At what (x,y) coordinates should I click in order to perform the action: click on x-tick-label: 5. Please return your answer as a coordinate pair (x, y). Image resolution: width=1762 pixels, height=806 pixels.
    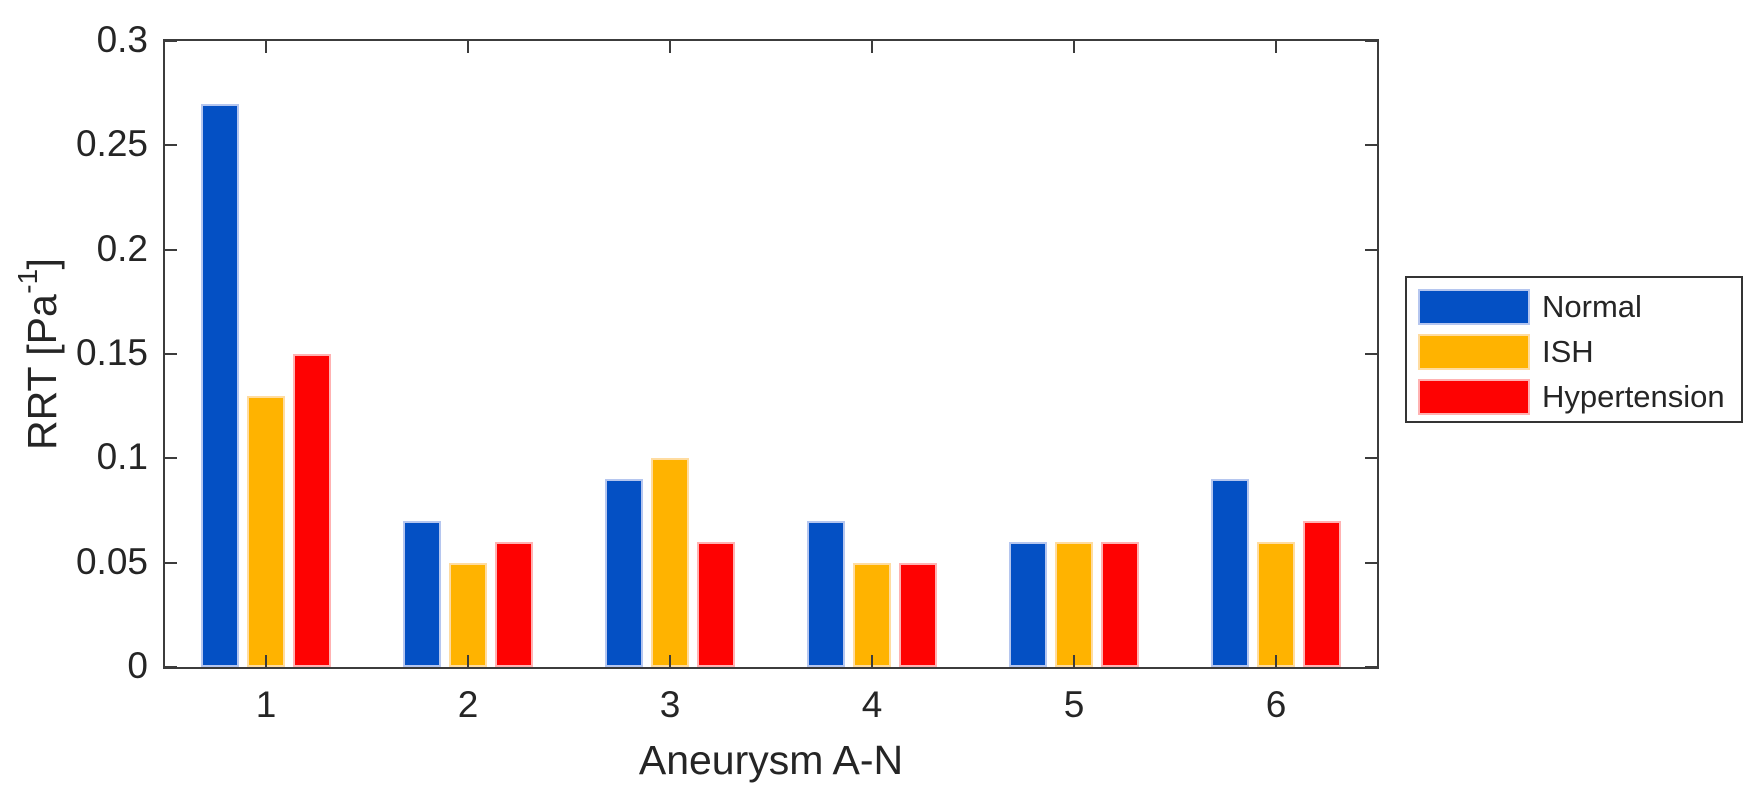
    Looking at the image, I should click on (1074, 704).